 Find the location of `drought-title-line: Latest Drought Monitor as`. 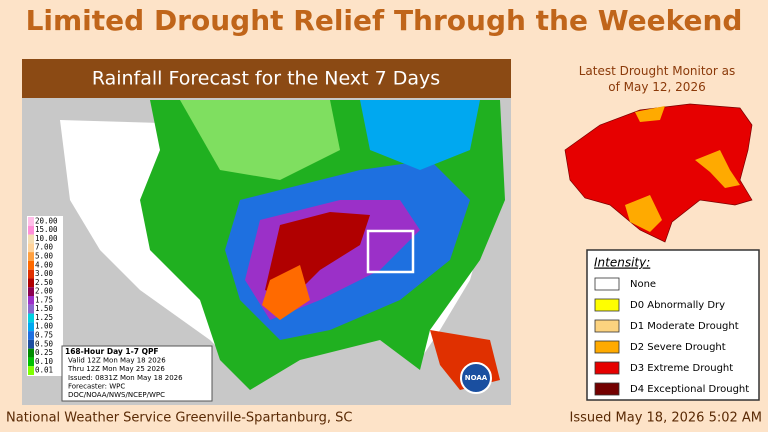

drought-title-line: Latest Drought Monitor as is located at coordinates (657, 71).